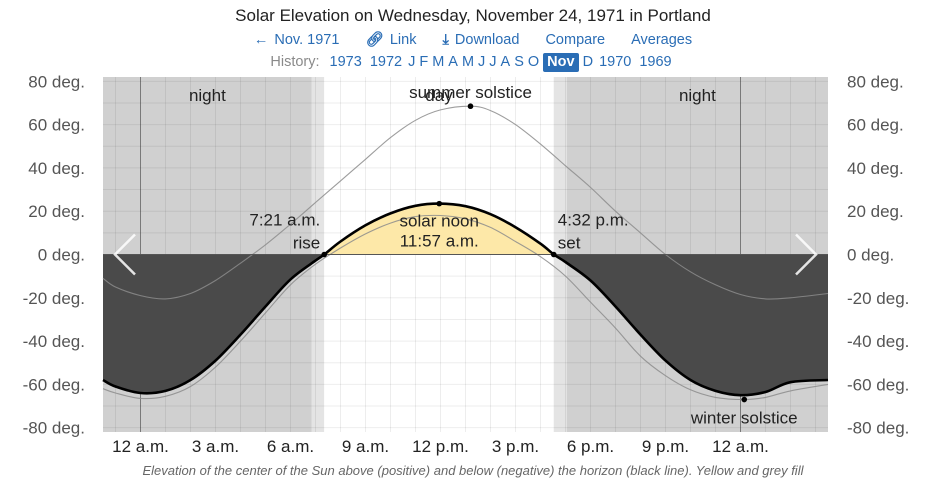 The width and height of the screenshot is (946, 478). I want to click on history-label: History:, so click(295, 62).